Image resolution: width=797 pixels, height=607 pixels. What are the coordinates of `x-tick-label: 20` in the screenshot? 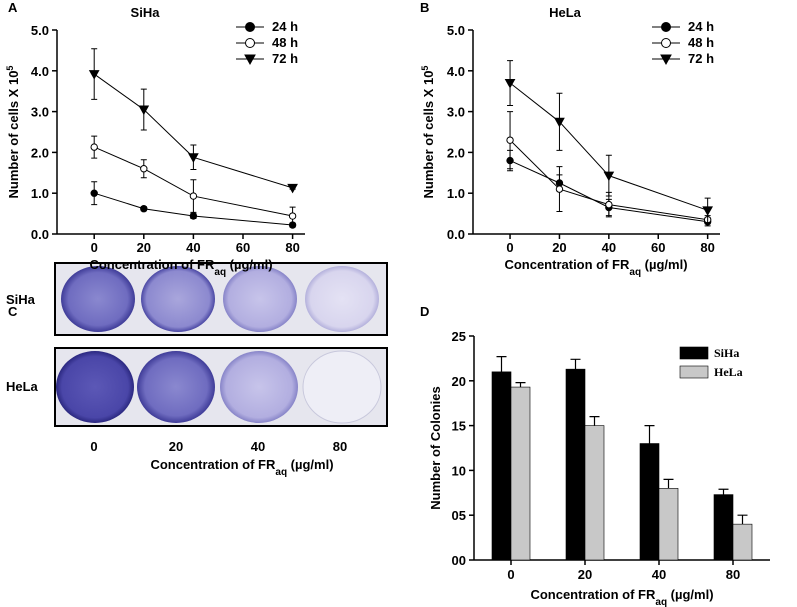 It's located at (144, 247).